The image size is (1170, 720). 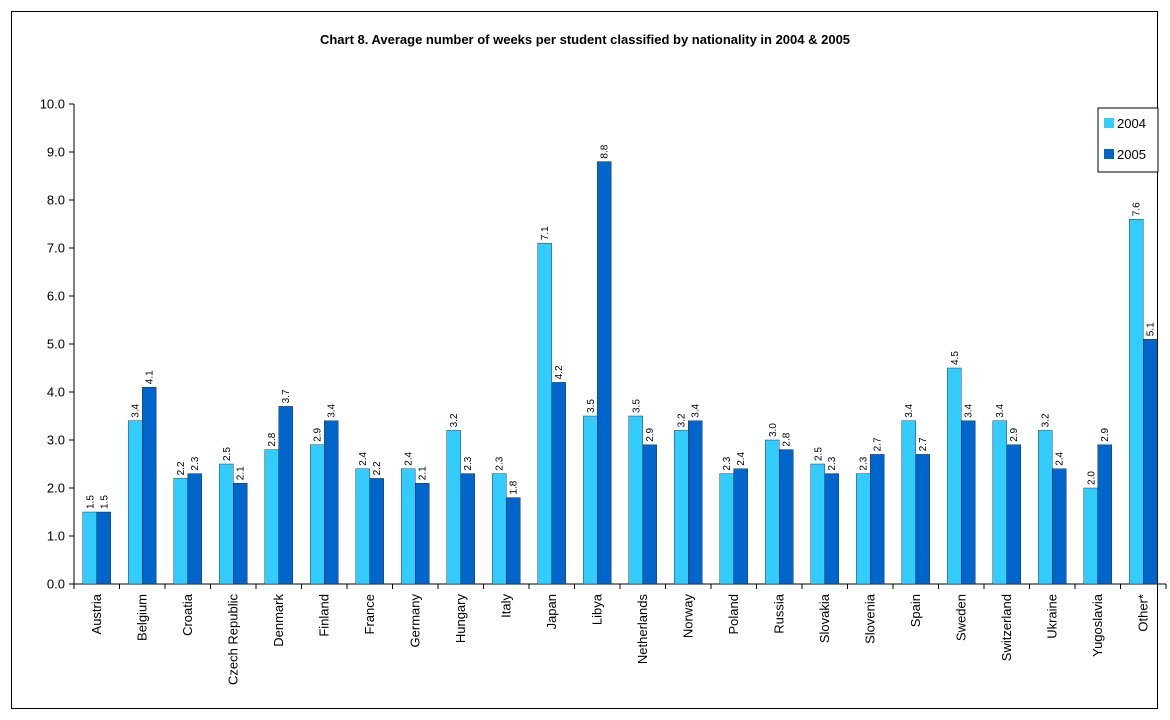 What do you see at coordinates (559, 372) in the screenshot?
I see `data-label: 4.2` at bounding box center [559, 372].